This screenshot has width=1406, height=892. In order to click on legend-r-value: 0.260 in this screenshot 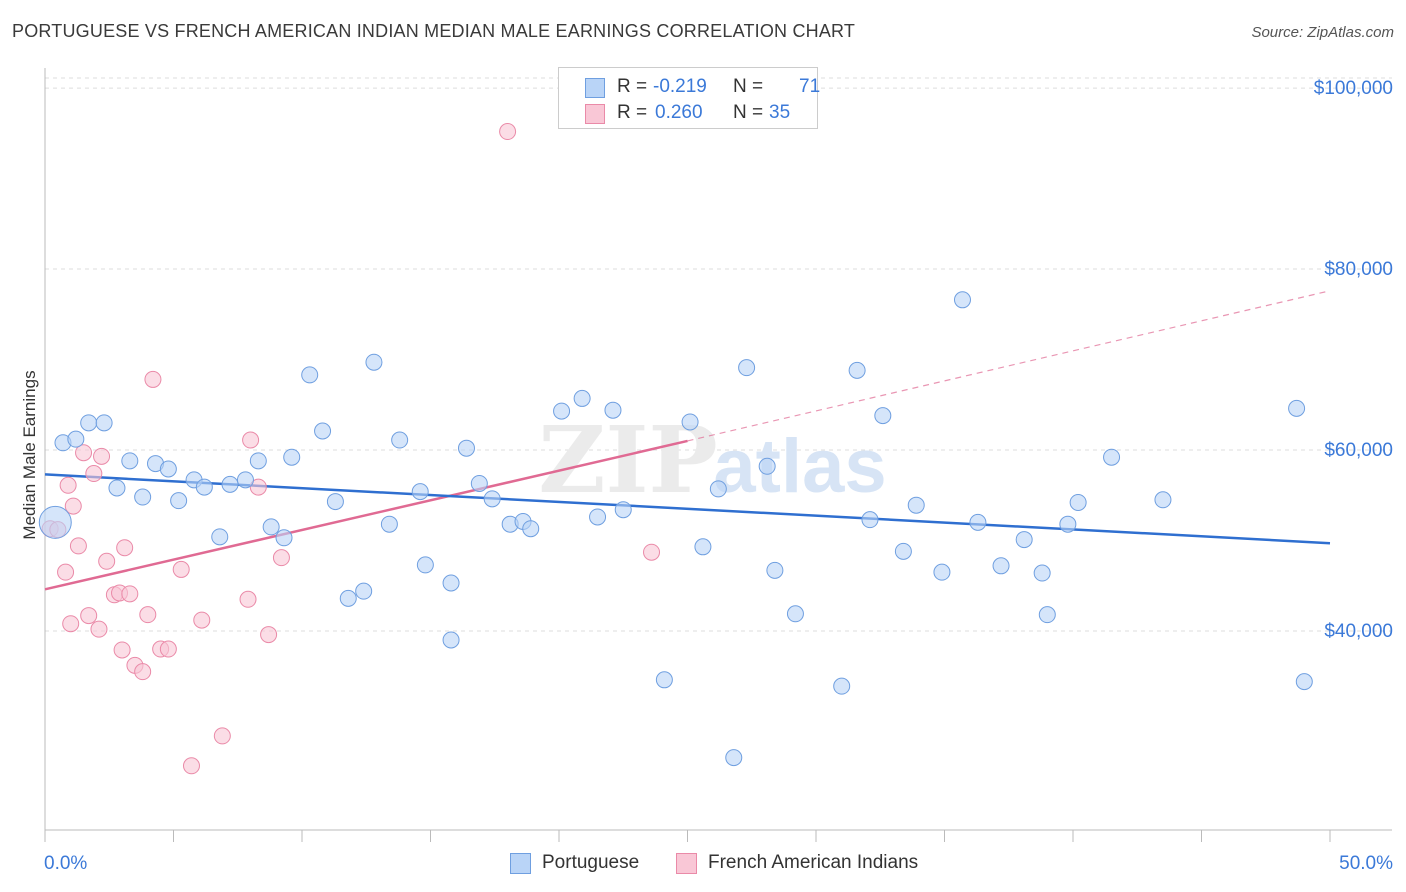, I will do `click(679, 112)`.